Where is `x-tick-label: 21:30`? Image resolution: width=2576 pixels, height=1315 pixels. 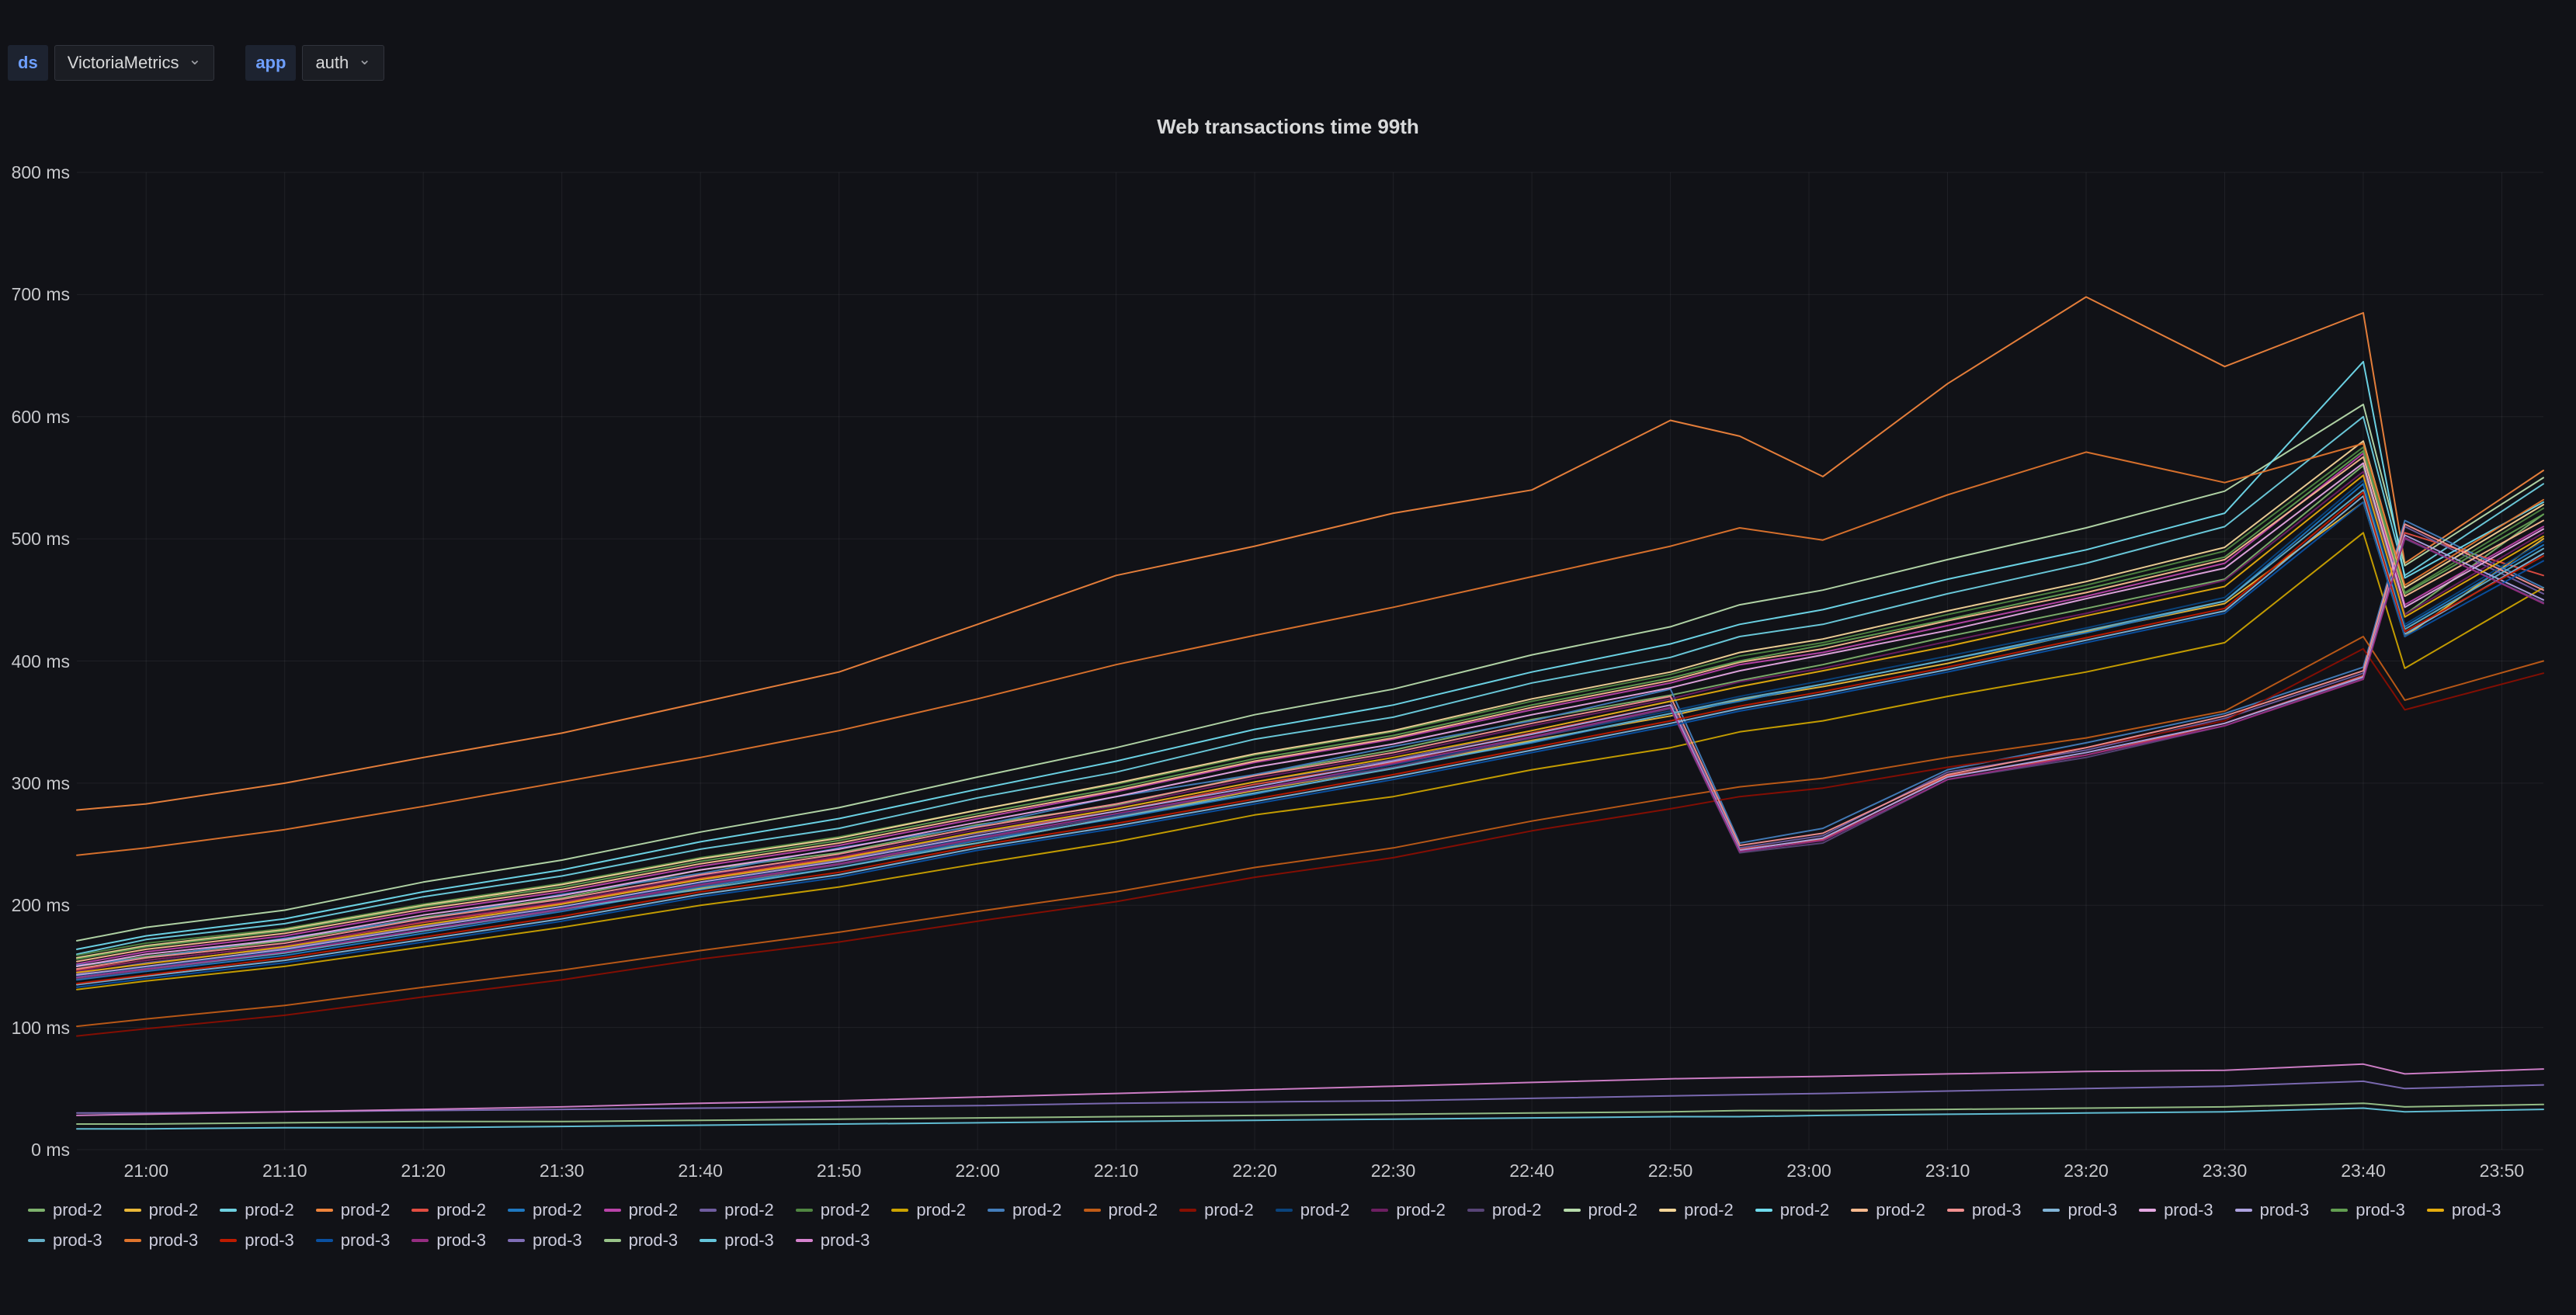 x-tick-label: 21:30 is located at coordinates (562, 1171).